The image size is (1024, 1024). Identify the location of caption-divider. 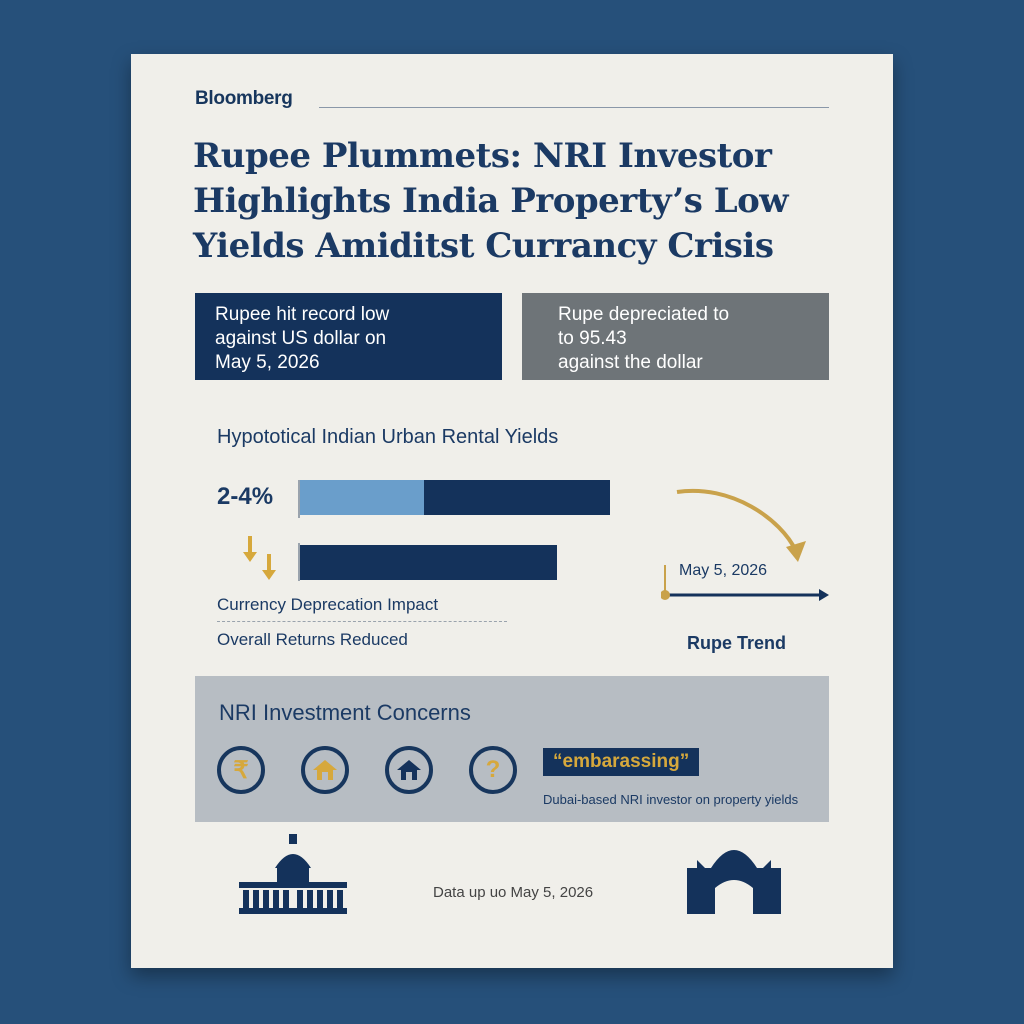
(362, 621).